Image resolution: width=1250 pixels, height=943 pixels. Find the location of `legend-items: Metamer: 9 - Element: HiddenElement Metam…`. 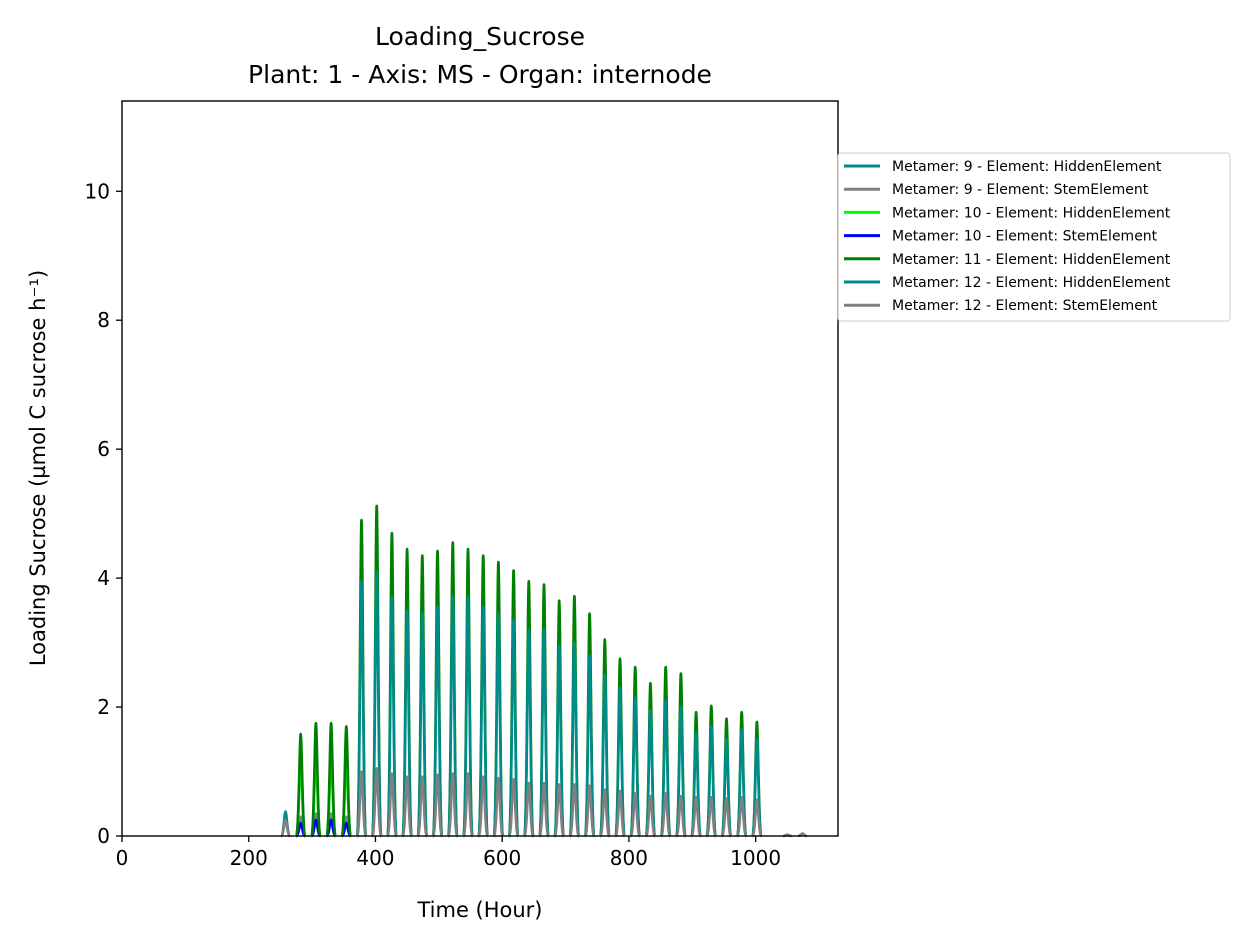

legend-items: Metamer: 9 - Element: HiddenElement Metam… is located at coordinates (1007, 236).